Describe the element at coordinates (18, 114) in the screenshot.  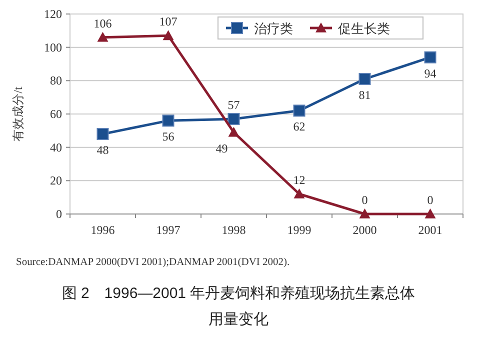
I see `y-axis-title: 有效成分/t` at that location.